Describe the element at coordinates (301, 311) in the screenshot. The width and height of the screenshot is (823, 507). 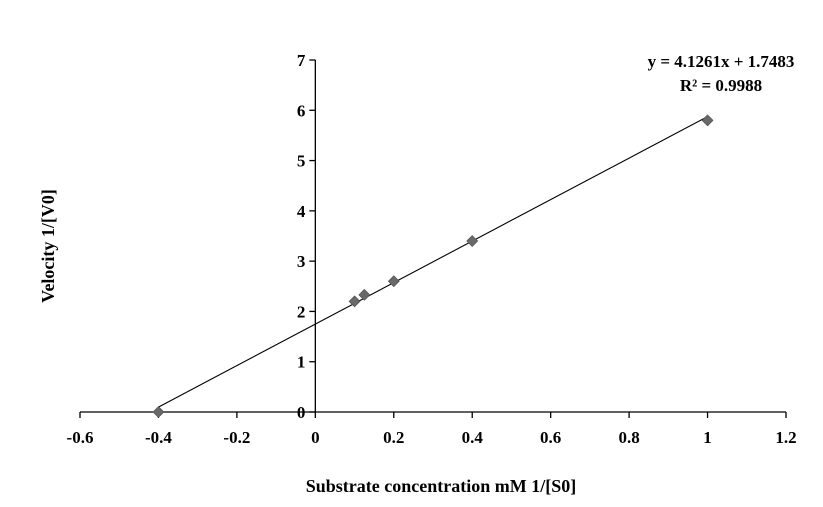
I see `y-tick-label: 2` at that location.